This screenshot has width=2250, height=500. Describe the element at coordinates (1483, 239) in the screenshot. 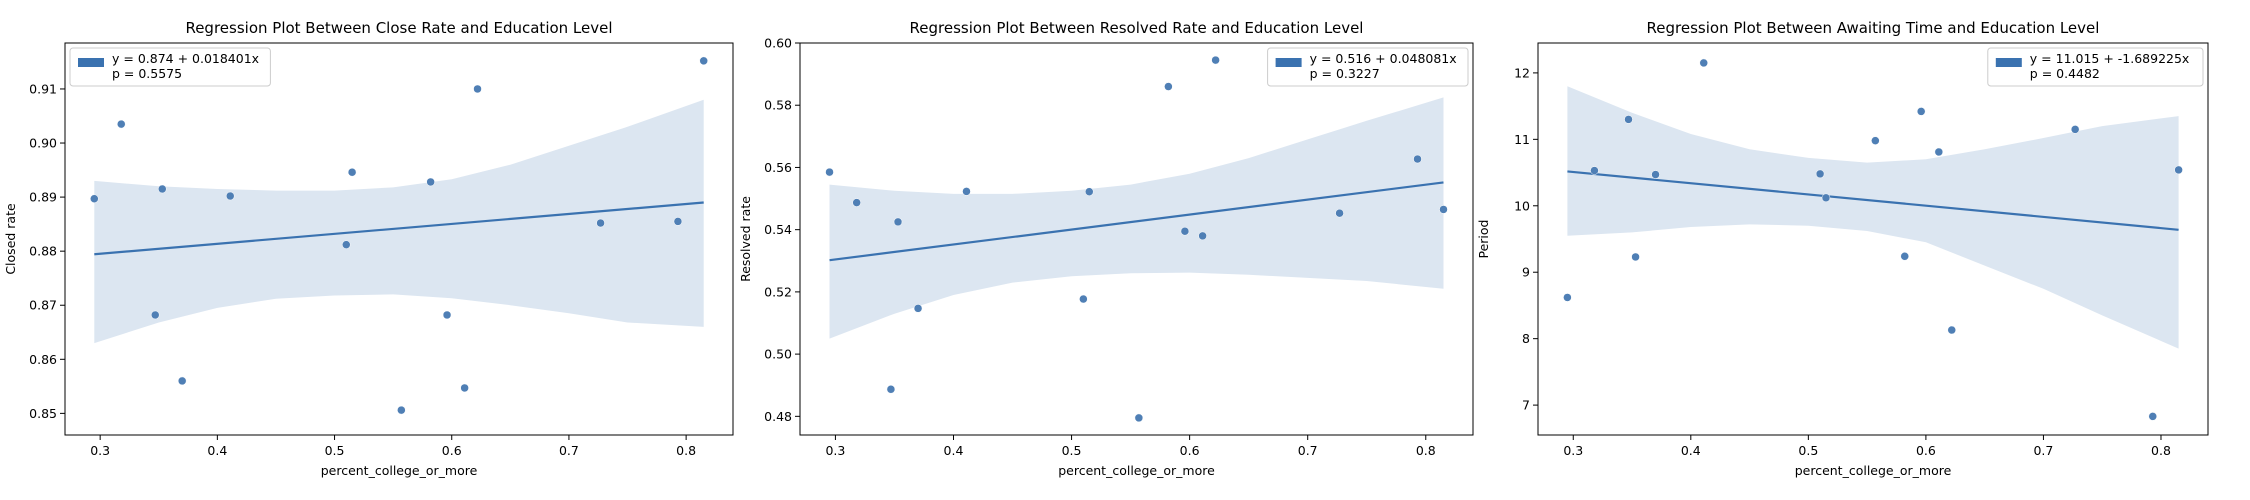

I see `y-axis-label: Period` at that location.